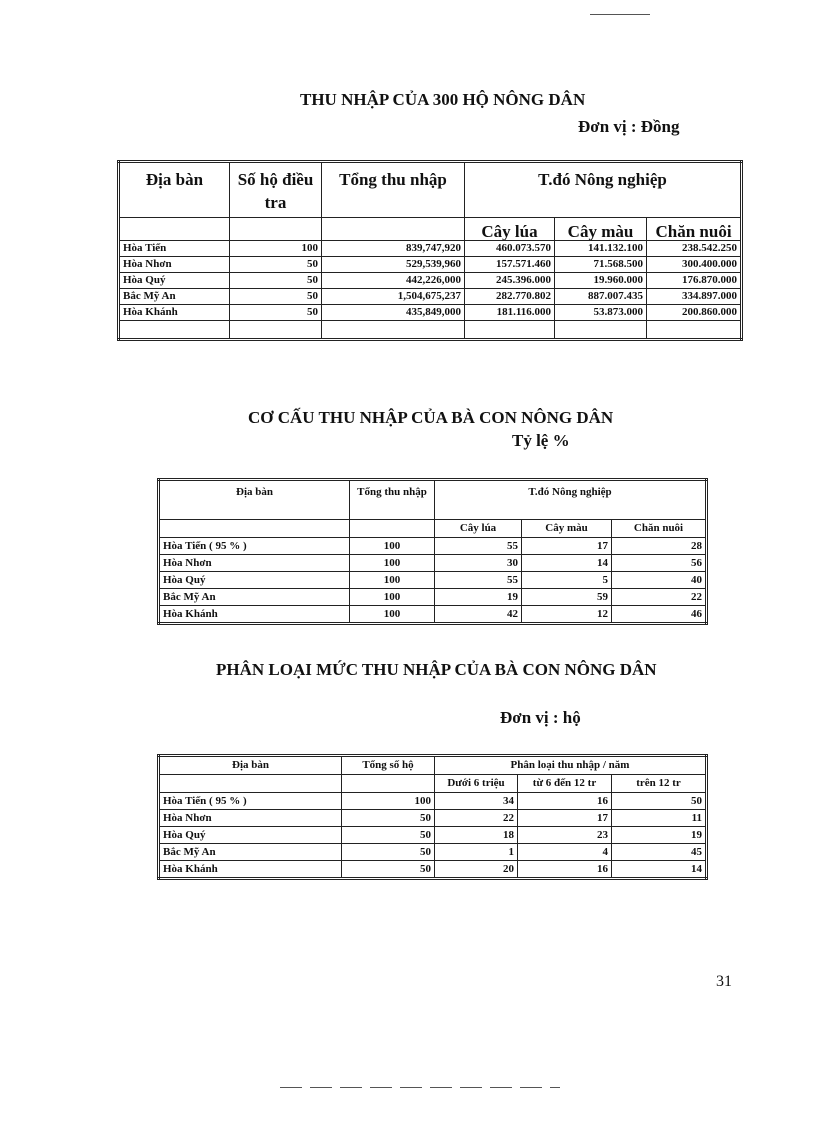  I want to click on cell-value: 157.571.460, so click(509, 264).